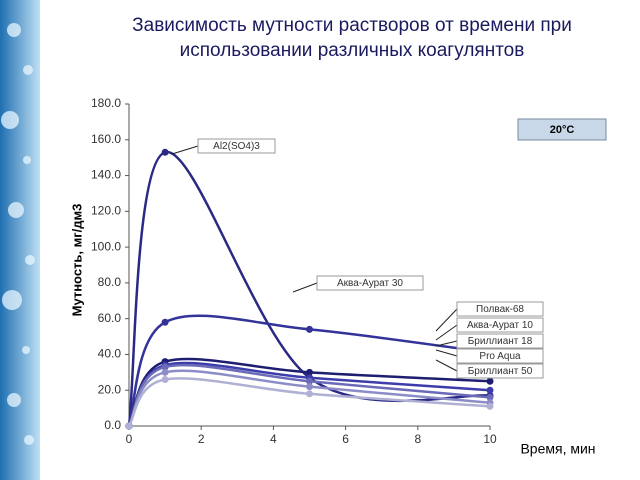  I want to click on annotation: 20°C, so click(562, 130).